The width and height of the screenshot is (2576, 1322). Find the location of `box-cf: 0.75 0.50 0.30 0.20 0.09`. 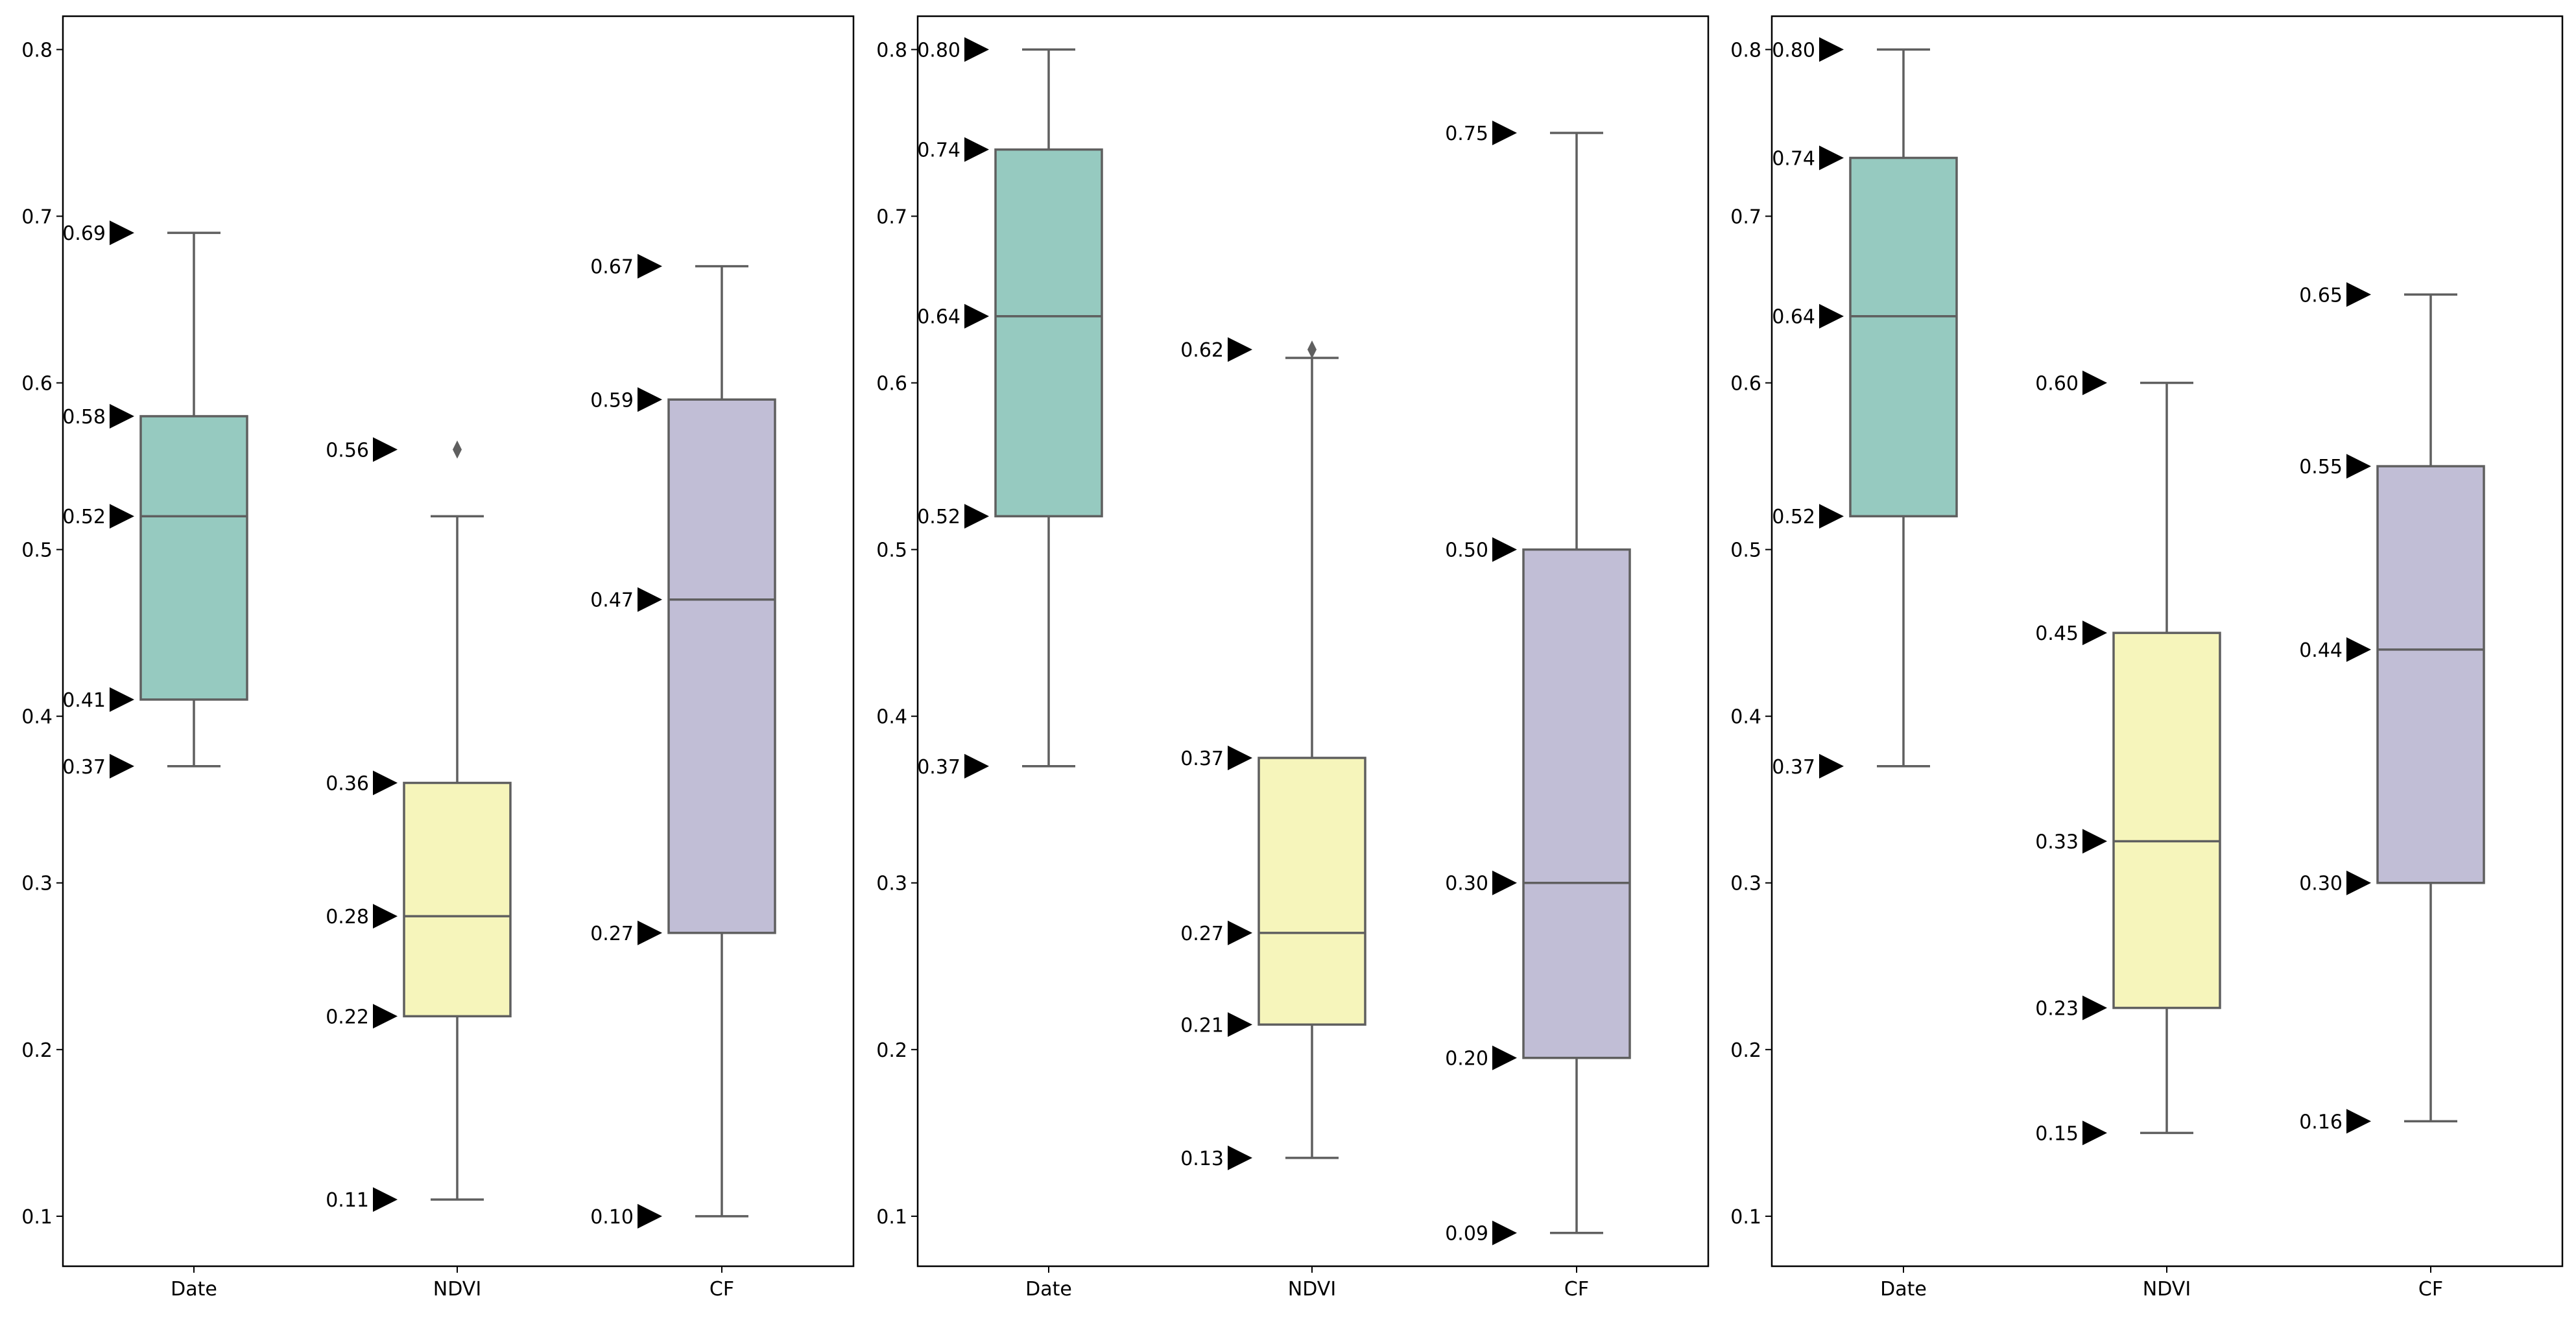

box-cf: 0.75 0.50 0.30 0.20 0.09 is located at coordinates (1538, 682).